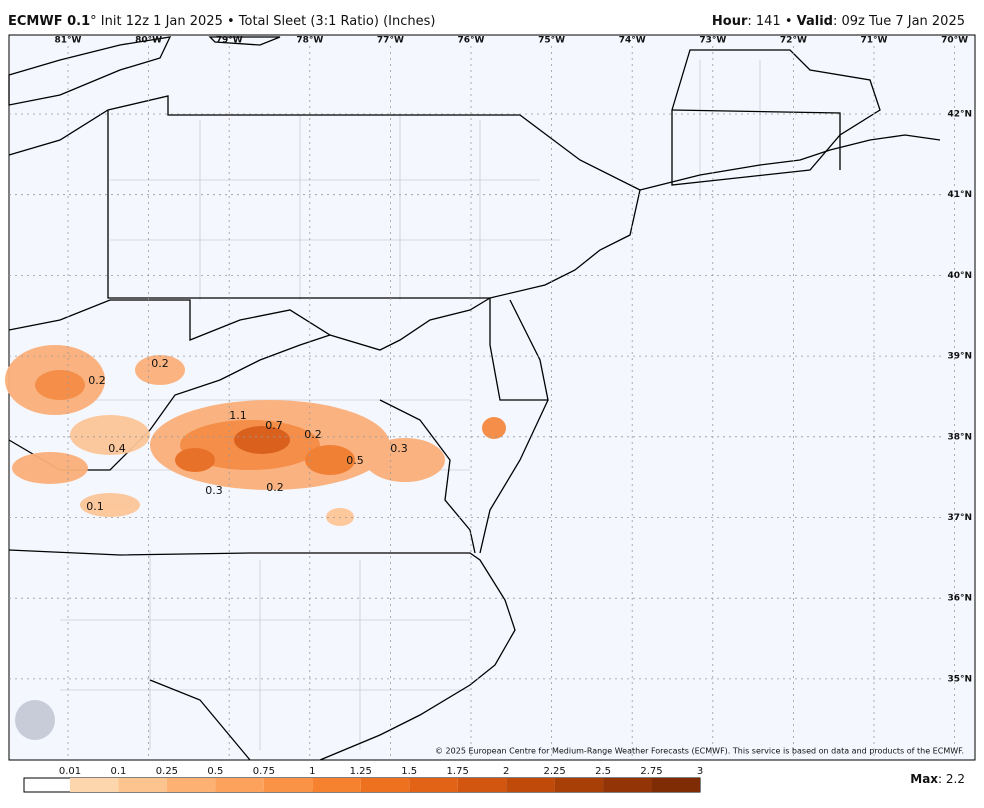 This screenshot has width=984, height=808. What do you see at coordinates (238, 415) in the screenshot?
I see `contour-label: 1.1` at bounding box center [238, 415].